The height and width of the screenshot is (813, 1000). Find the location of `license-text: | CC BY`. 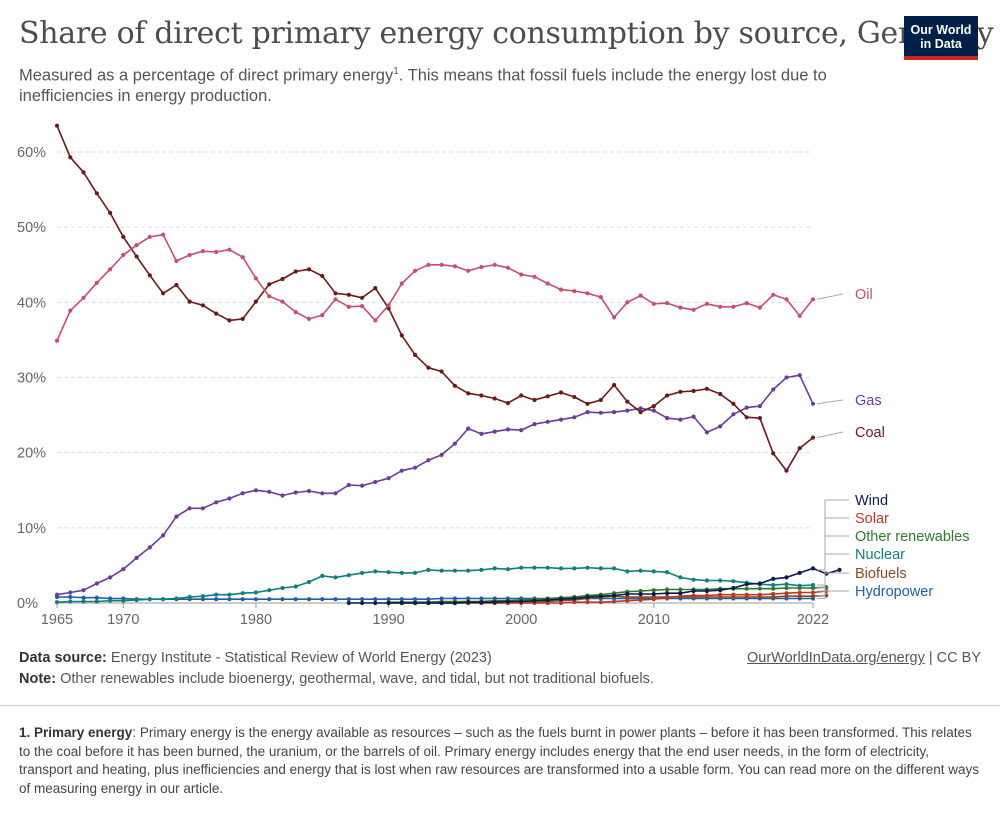

license-text: | CC BY is located at coordinates (952, 658).